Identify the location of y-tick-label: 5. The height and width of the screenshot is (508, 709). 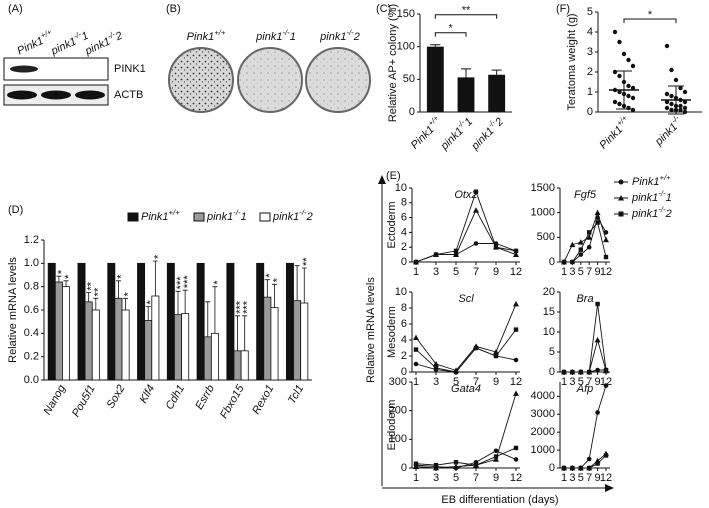
(552, 352).